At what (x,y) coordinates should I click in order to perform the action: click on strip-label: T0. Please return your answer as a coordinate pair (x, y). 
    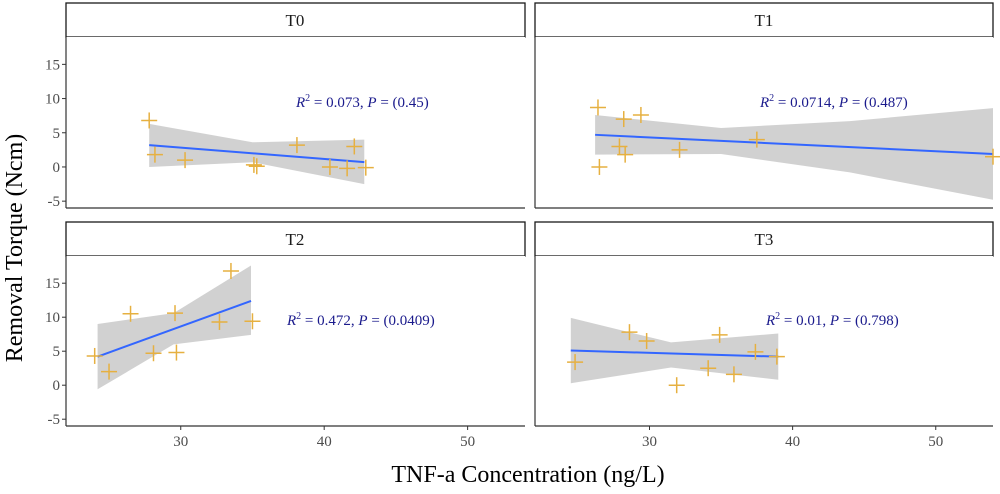
    Looking at the image, I should click on (295, 20).